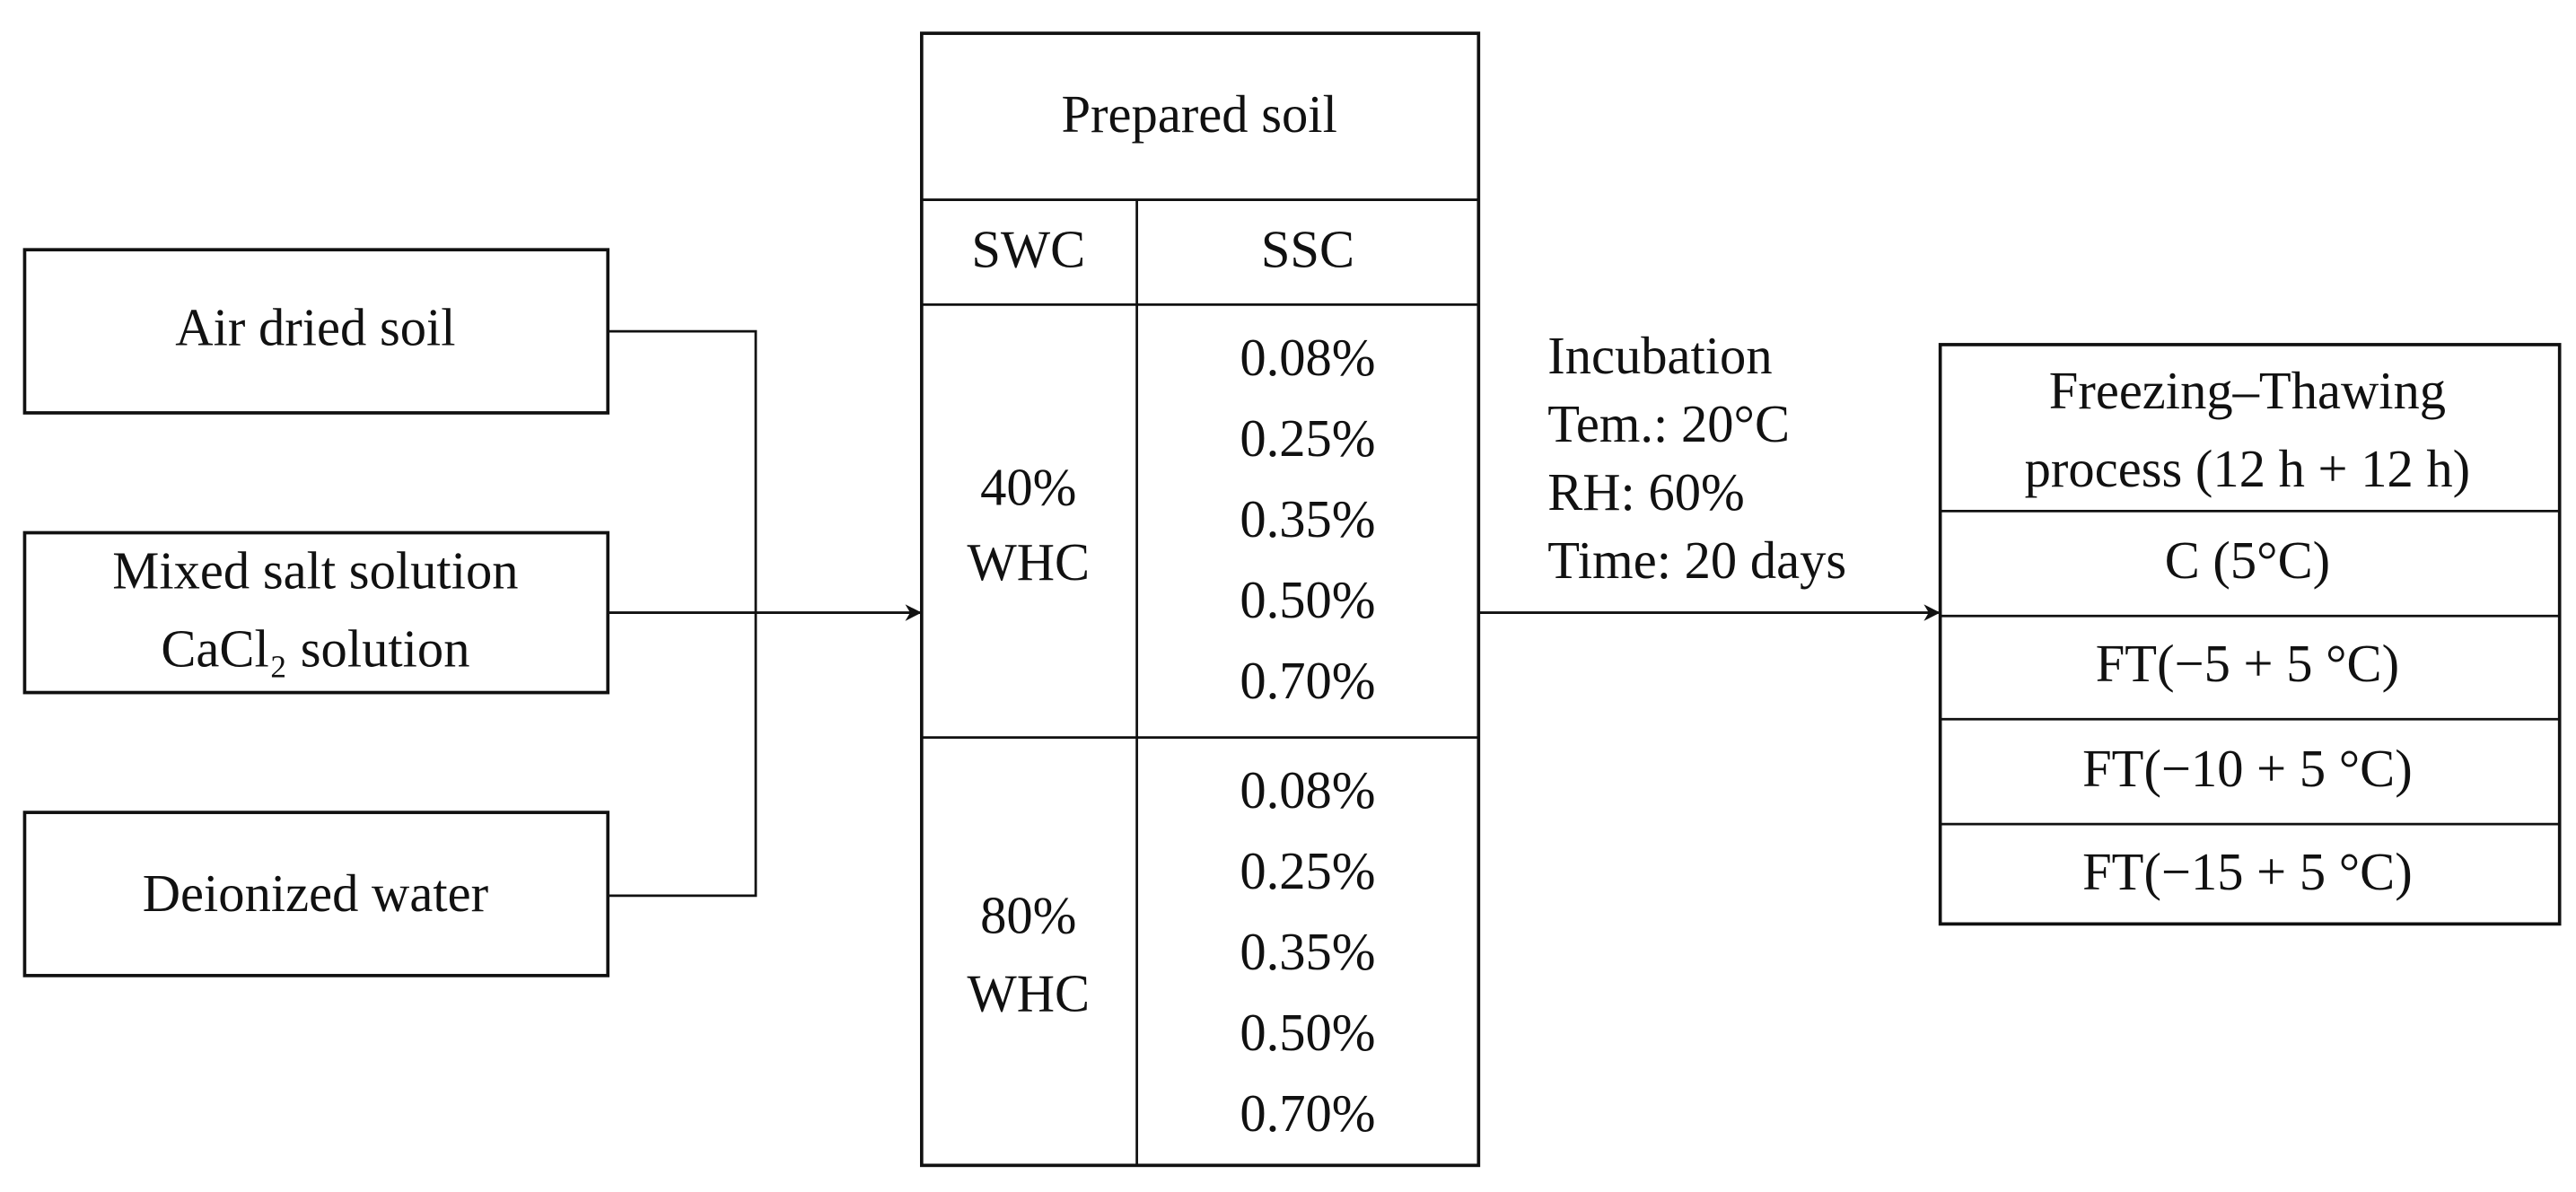 This screenshot has width=2576, height=1192. I want to click on swc-label: 40%, so click(1028, 486).